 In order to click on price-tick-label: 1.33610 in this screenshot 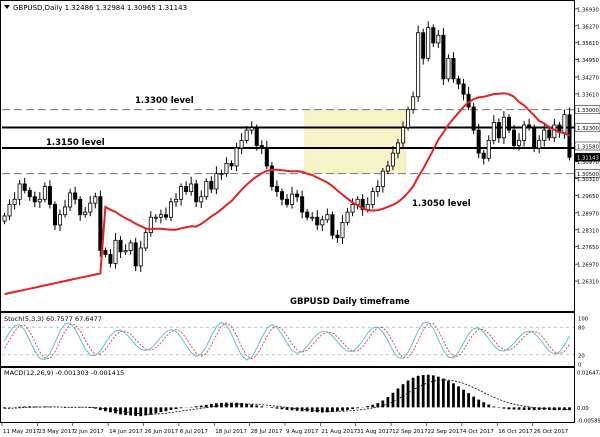, I will do `click(588, 95)`.